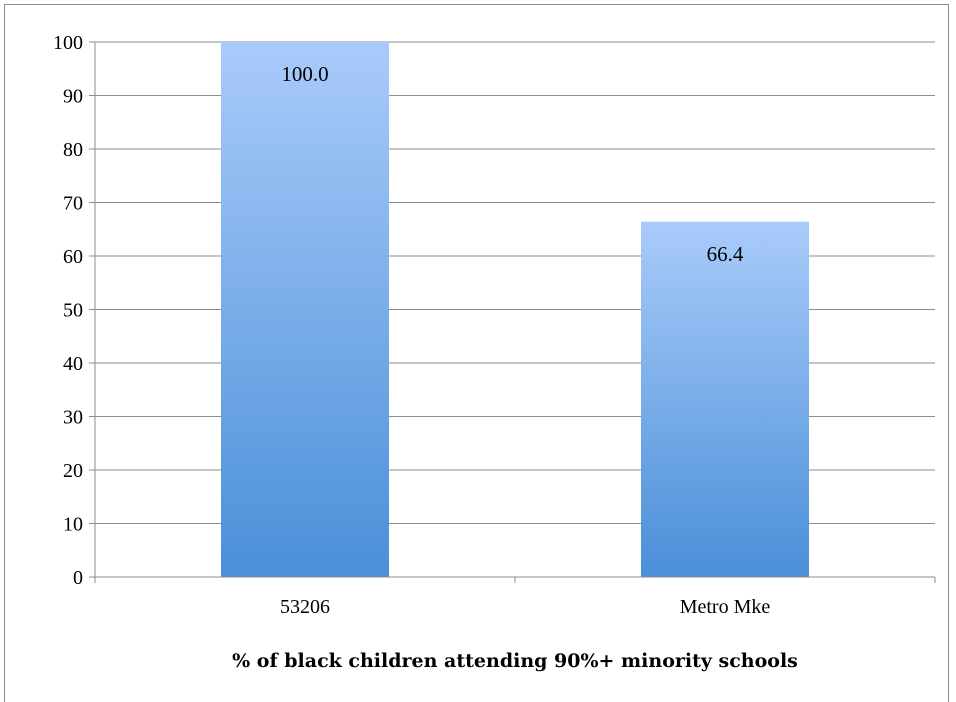 This screenshot has height=702, width=956. Describe the element at coordinates (68, 43) in the screenshot. I see `y-tick-label: 100` at that location.